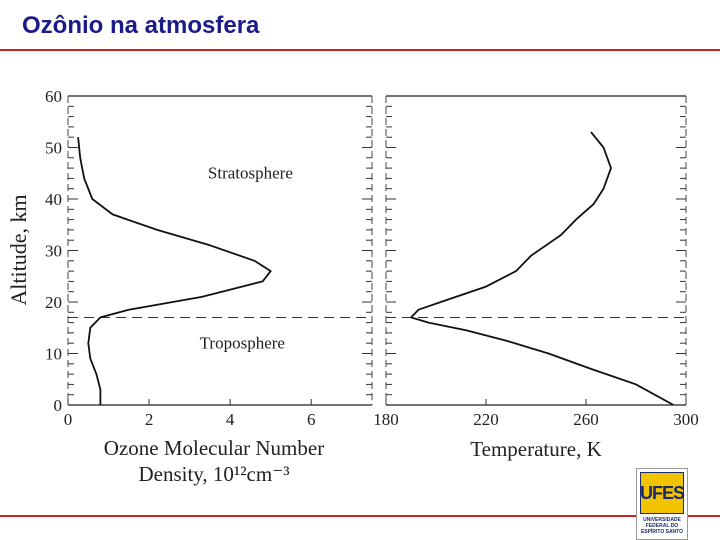 This screenshot has width=720, height=540. Describe the element at coordinates (386, 419) in the screenshot. I see `x-tick-label: 180` at that location.